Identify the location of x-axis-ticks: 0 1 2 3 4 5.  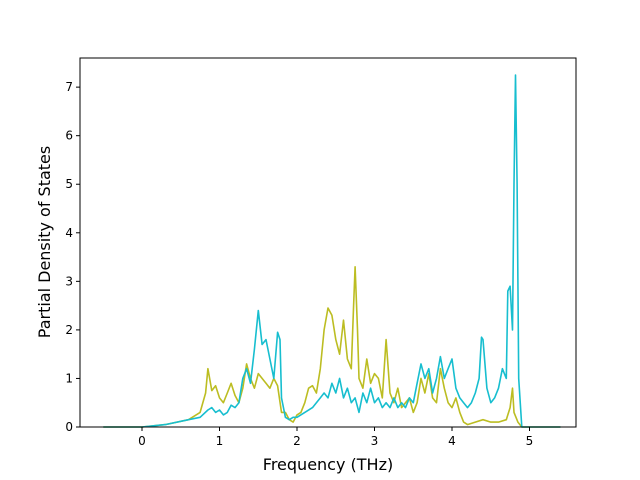
(335, 437).